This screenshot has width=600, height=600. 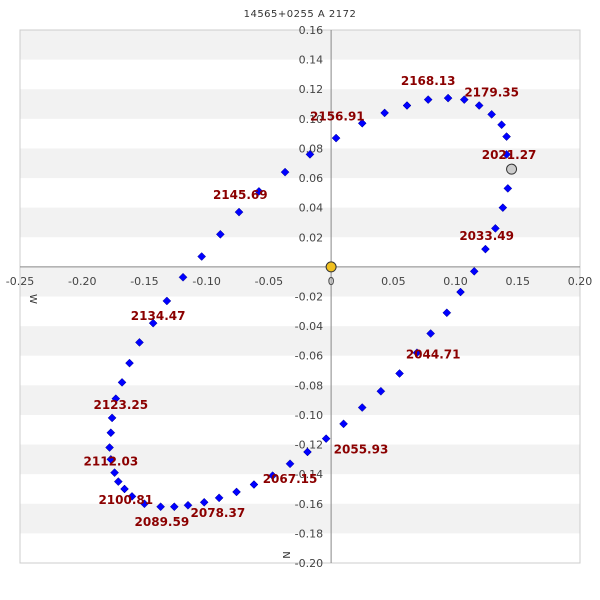 I want to click on x-tick-label: -0.15, so click(x=144, y=281).